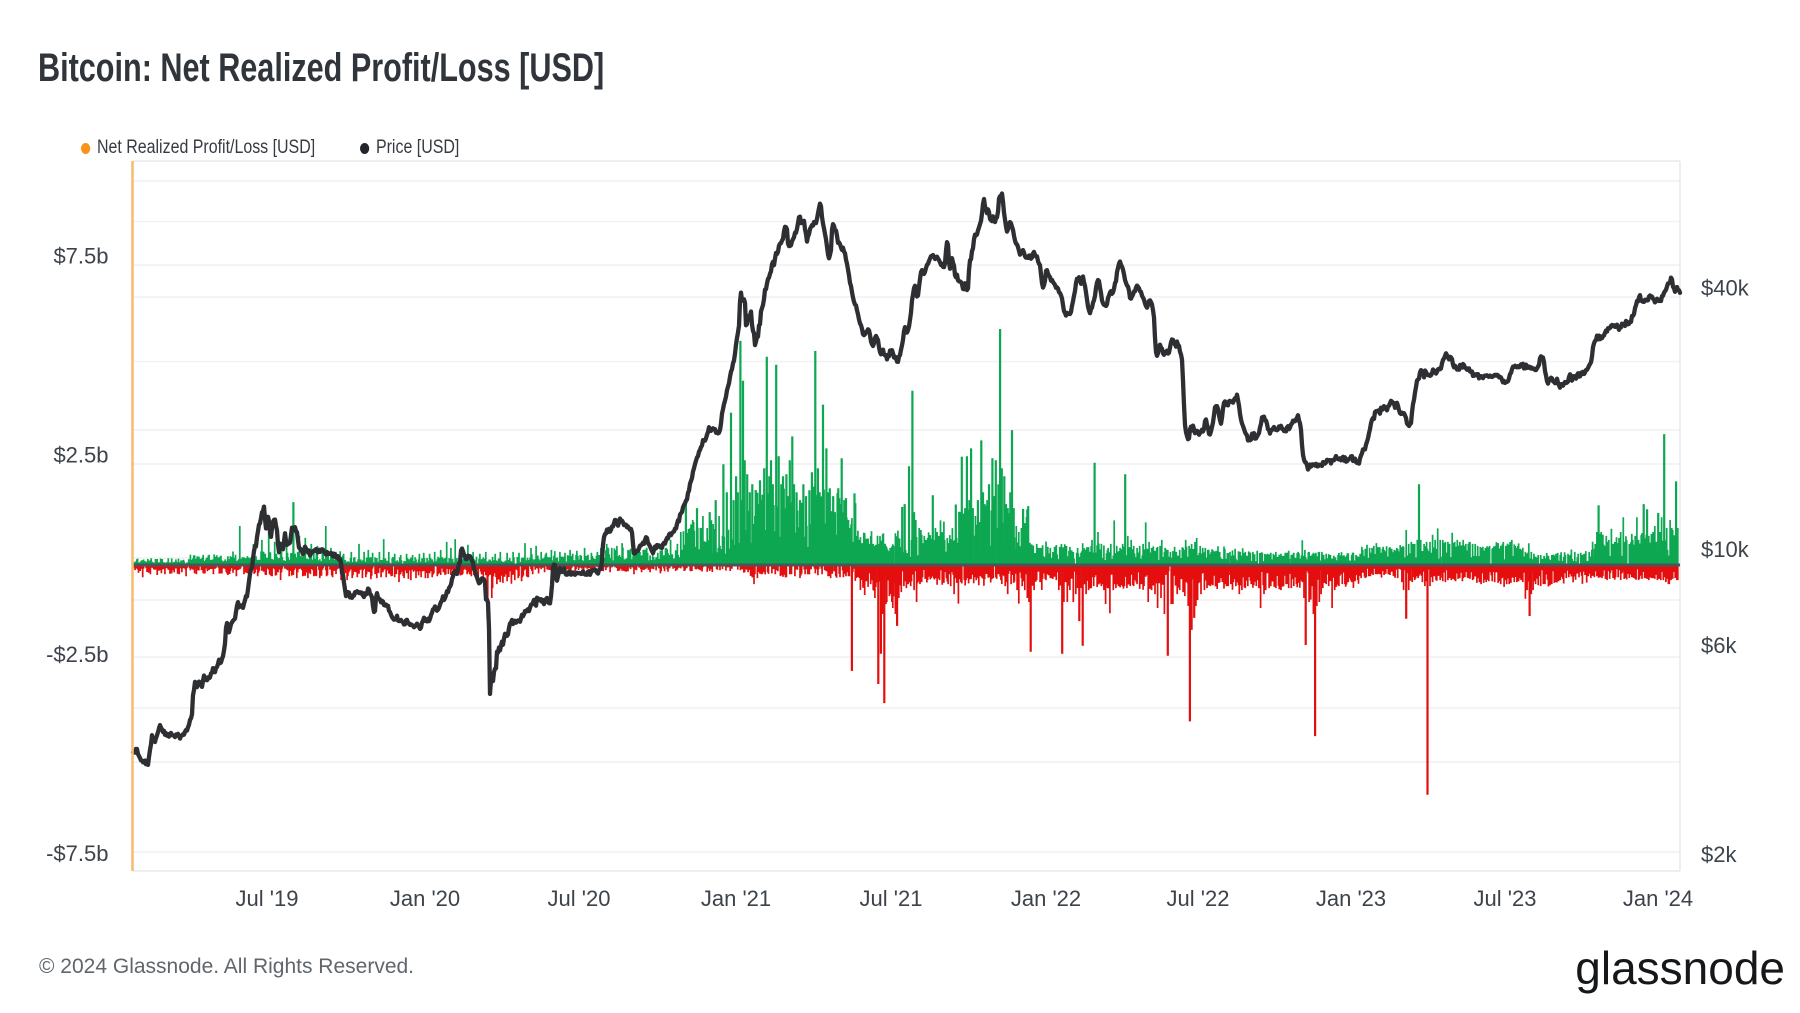  What do you see at coordinates (1198, 898) in the screenshot?
I see `svg-text: Jul '22` at bounding box center [1198, 898].